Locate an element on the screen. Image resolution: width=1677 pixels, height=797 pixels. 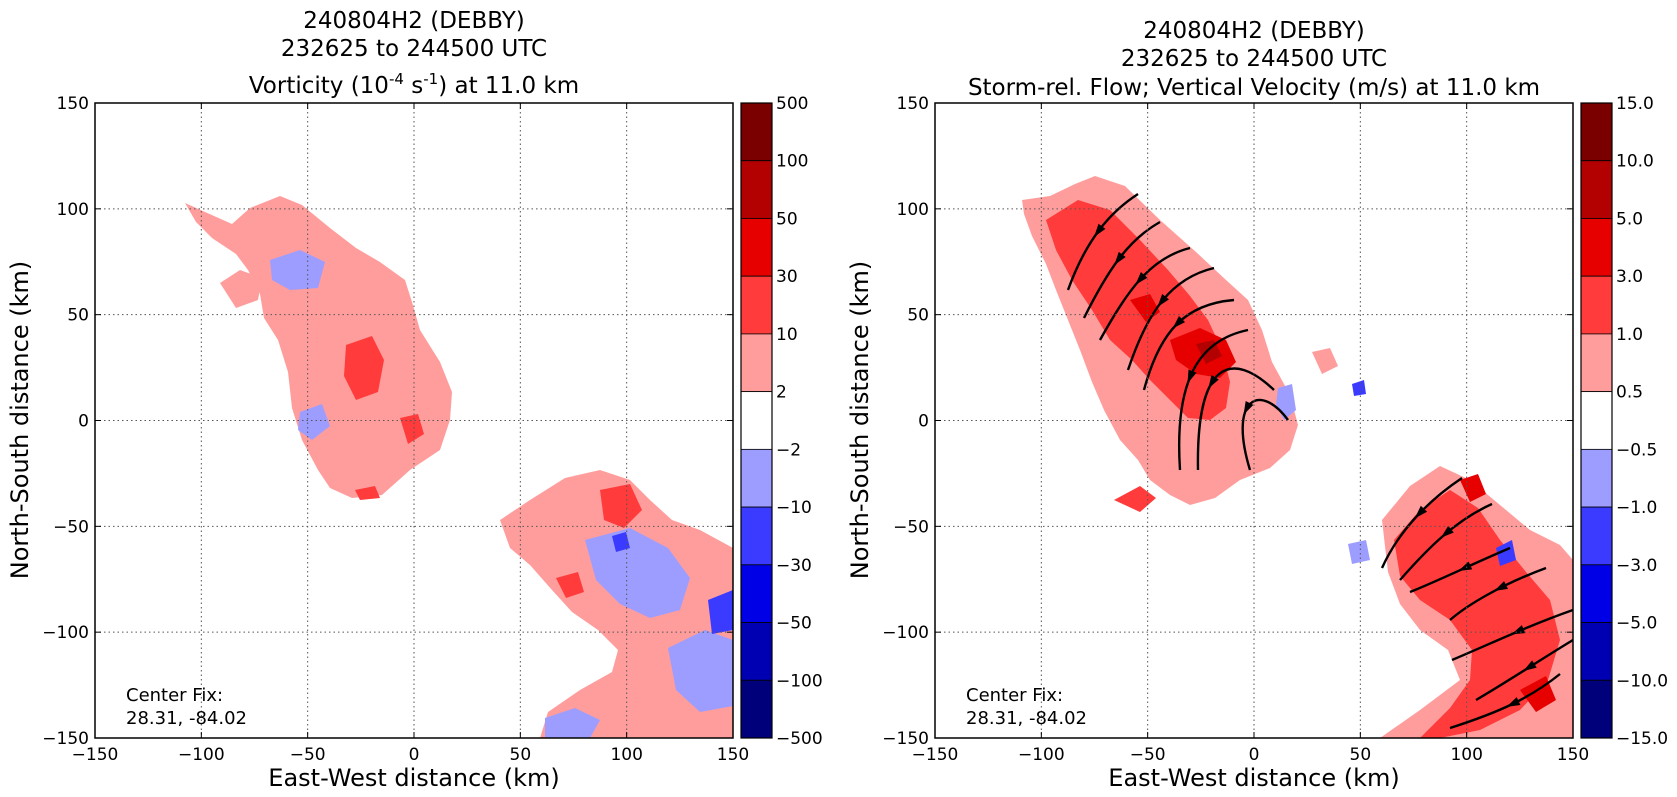
left-colorbar-label: 10 is located at coordinates (787, 335).